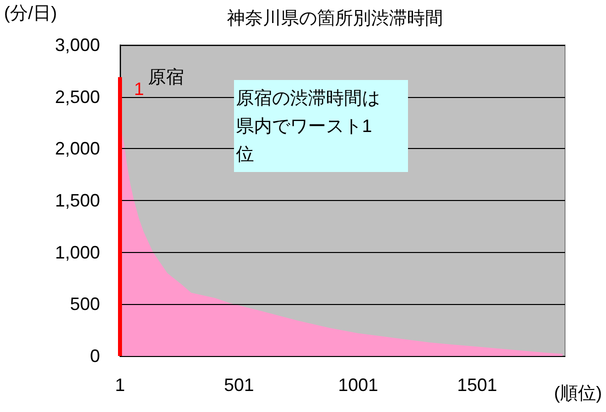 This screenshot has height=412, width=606. I want to click on y-tick-label: 1,500, so click(77, 200).